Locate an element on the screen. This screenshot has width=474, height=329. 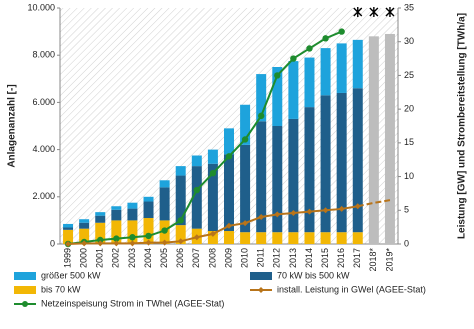
legend-label: install. Leistung in GWel (AGEE-Stat) is located at coordinates (351, 289).